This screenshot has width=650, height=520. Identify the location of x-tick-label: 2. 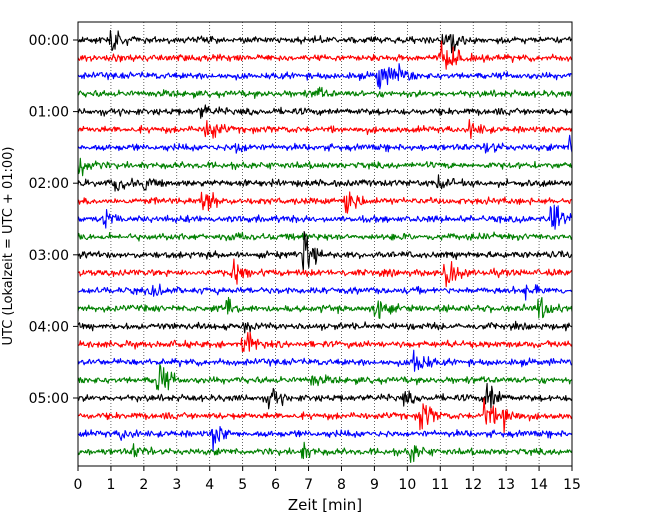
(143, 485).